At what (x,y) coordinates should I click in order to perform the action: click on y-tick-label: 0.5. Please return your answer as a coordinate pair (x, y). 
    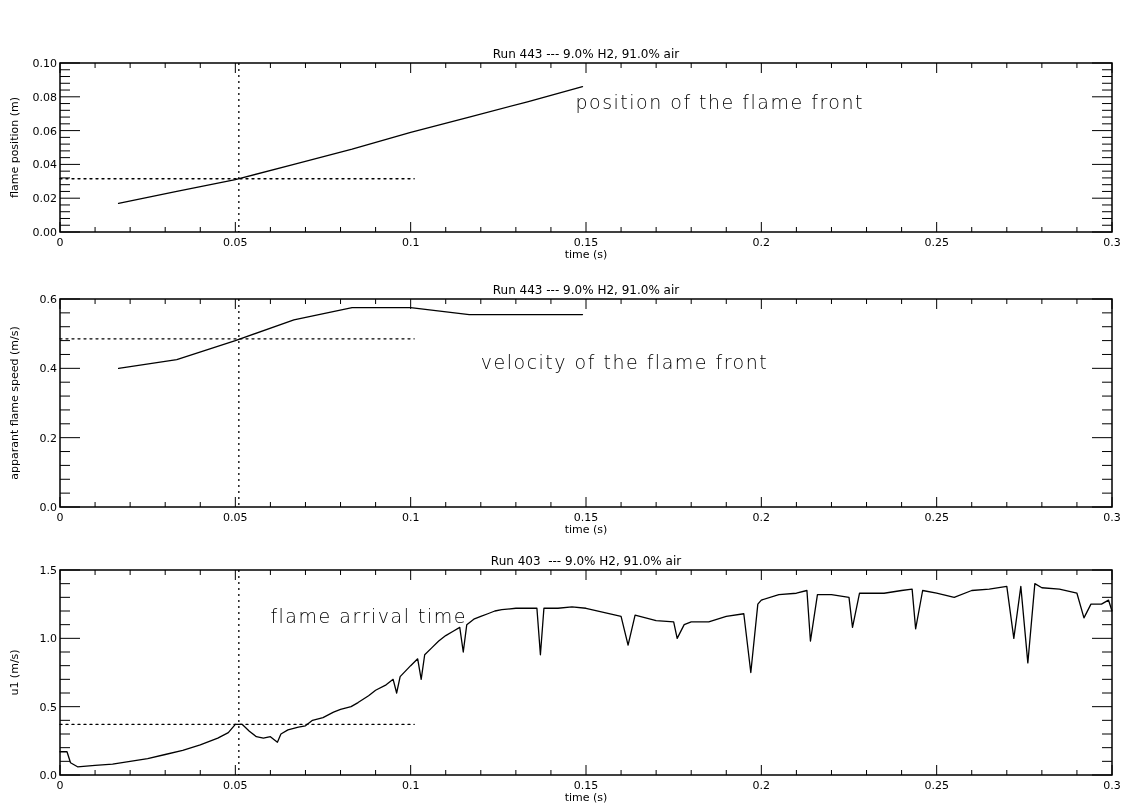
    Looking at the image, I should click on (48, 707).